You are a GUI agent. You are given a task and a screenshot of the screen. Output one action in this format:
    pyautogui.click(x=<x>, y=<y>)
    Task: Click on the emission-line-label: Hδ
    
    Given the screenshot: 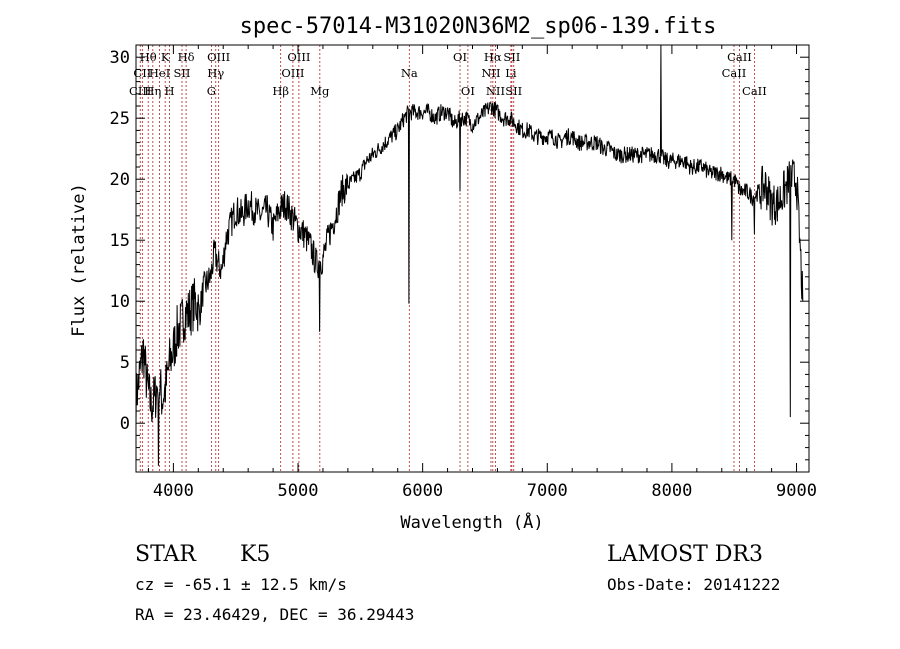 What is the action you would take?
    pyautogui.click(x=186, y=57)
    